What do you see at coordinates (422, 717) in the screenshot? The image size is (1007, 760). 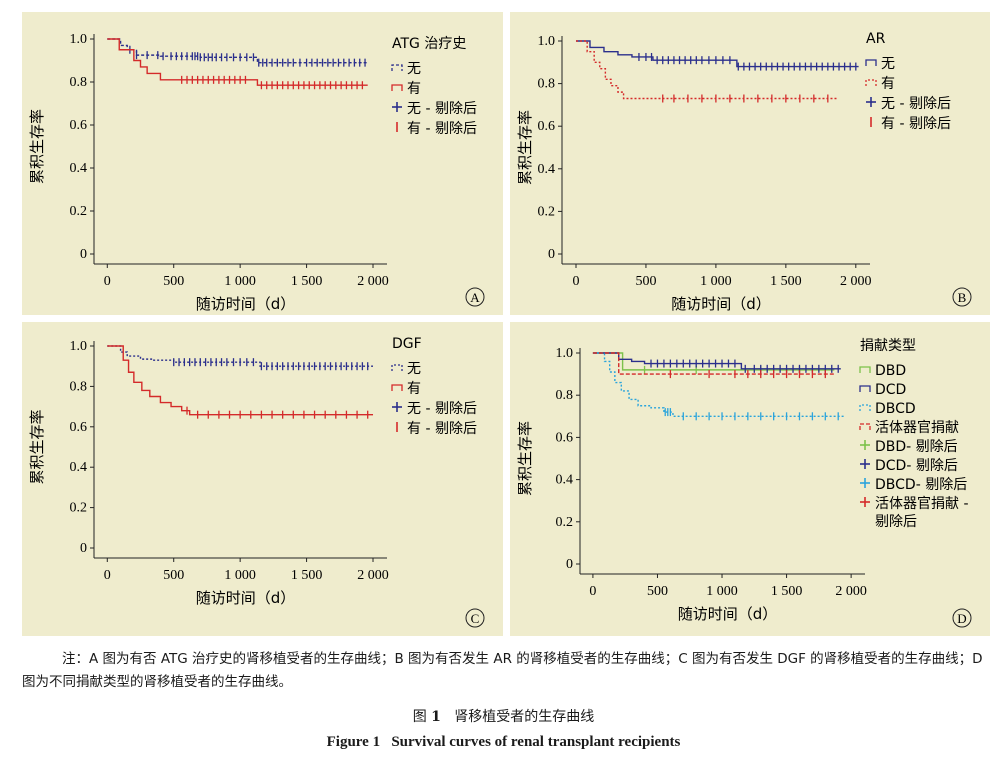 I see `caption-cn-prefix: 图` at bounding box center [422, 717].